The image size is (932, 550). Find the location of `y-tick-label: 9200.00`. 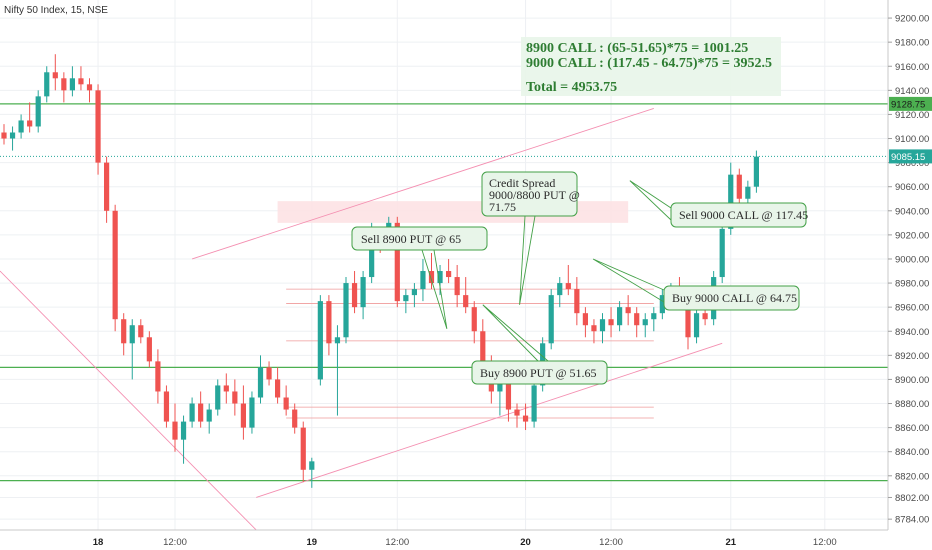

y-tick-label: 9200.00 is located at coordinates (912, 19).